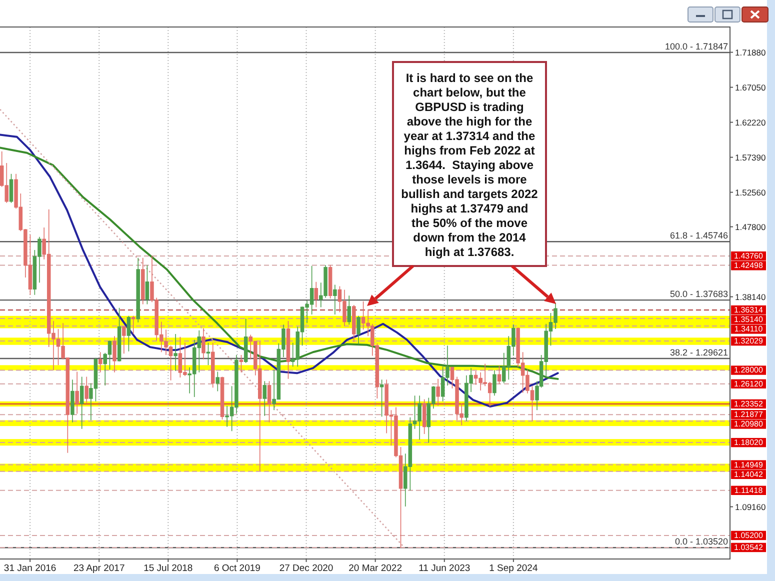  I want to click on x-tick-label: 31 Jan 2016, so click(30, 568).